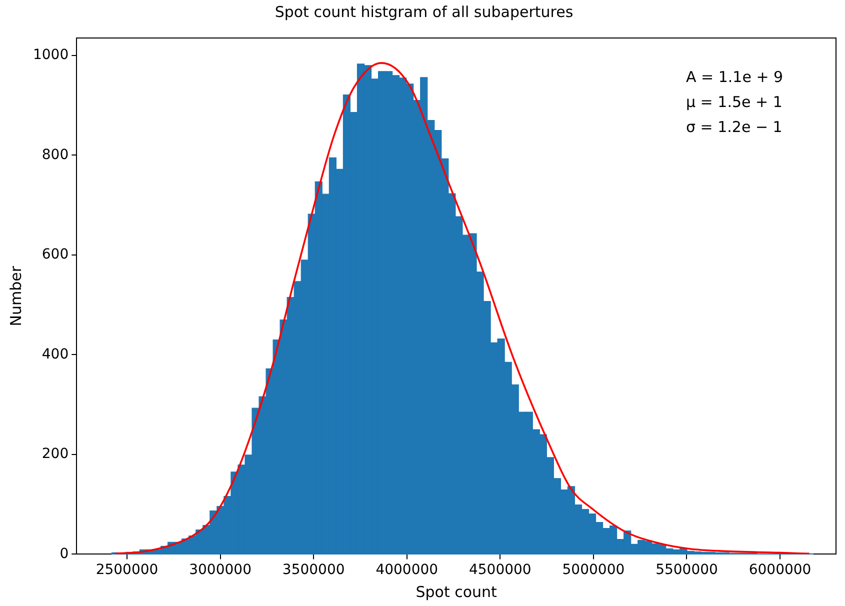 This screenshot has height=606, width=845. Describe the element at coordinates (313, 570) in the screenshot. I see `x-tick-label: 3500000` at that location.